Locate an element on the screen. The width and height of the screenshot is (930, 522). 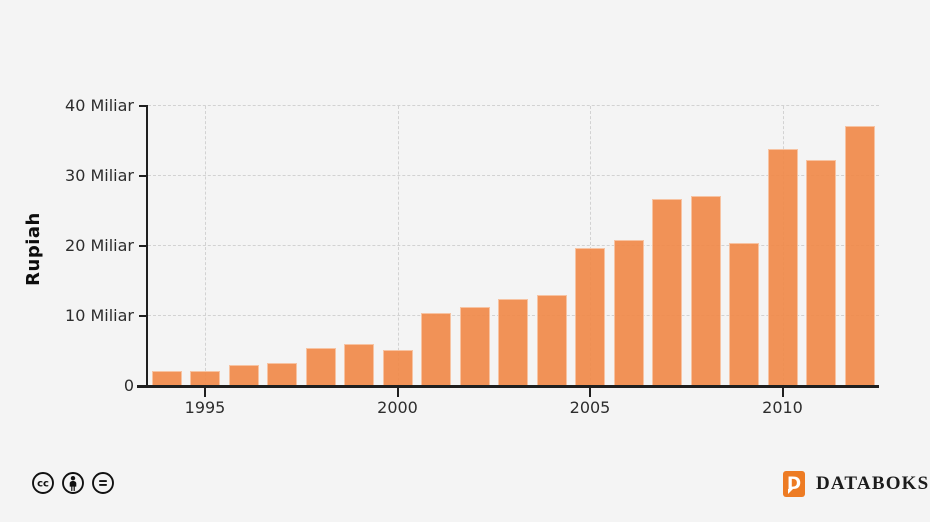
x-tick-label: 1995 is located at coordinates (205, 407).